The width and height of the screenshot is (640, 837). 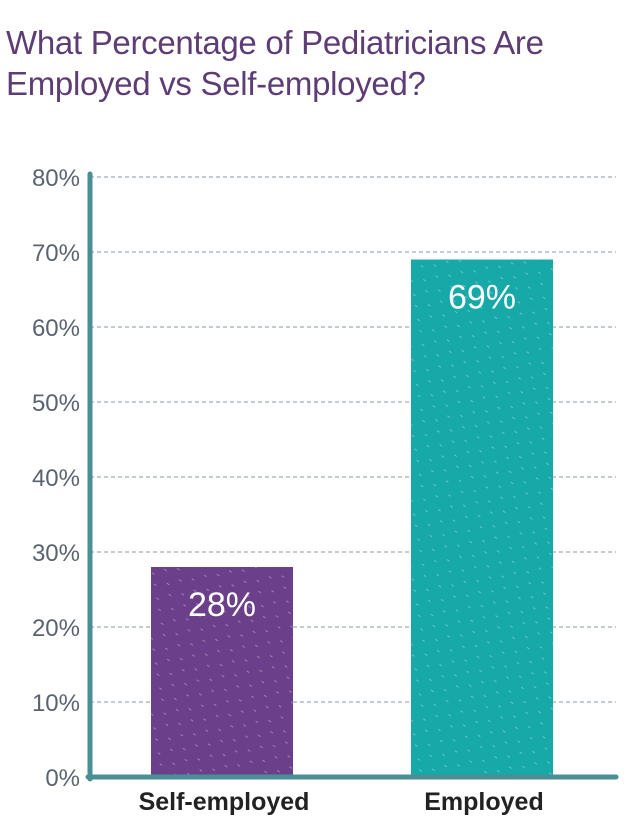 I want to click on chart-title-line-2: Employed vs Self-employed?, so click(x=216, y=83).